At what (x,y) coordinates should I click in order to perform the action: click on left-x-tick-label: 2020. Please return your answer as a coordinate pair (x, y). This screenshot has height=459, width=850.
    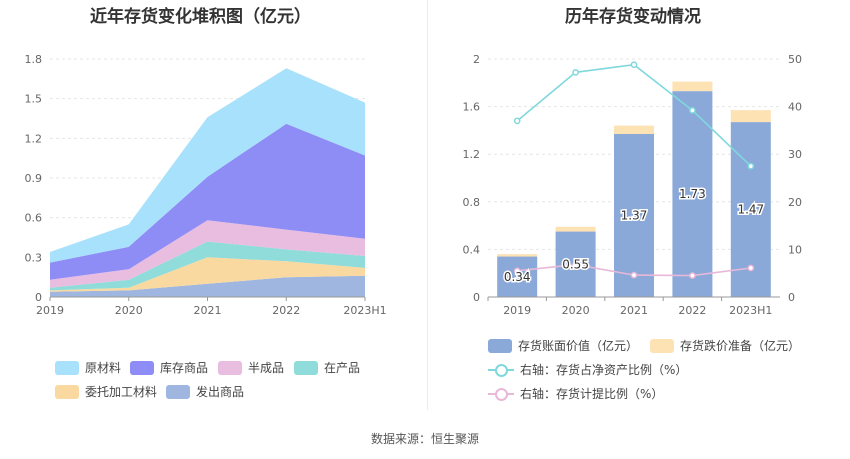
    Looking at the image, I should click on (129, 310).